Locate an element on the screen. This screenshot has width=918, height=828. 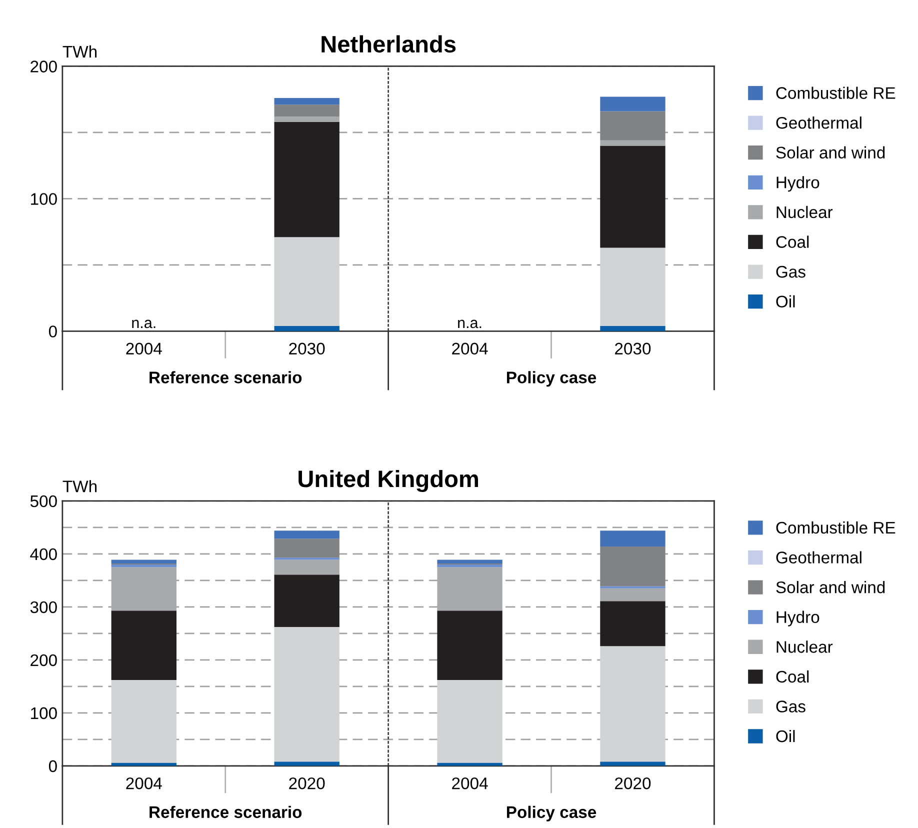
y-tick-label: 400 is located at coordinates (43, 554).